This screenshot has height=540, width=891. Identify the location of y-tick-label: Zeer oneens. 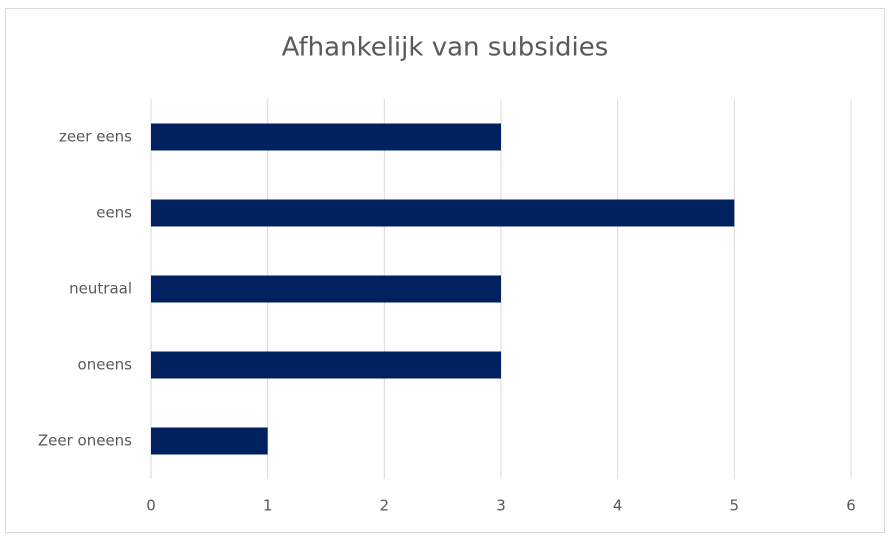
(85, 441).